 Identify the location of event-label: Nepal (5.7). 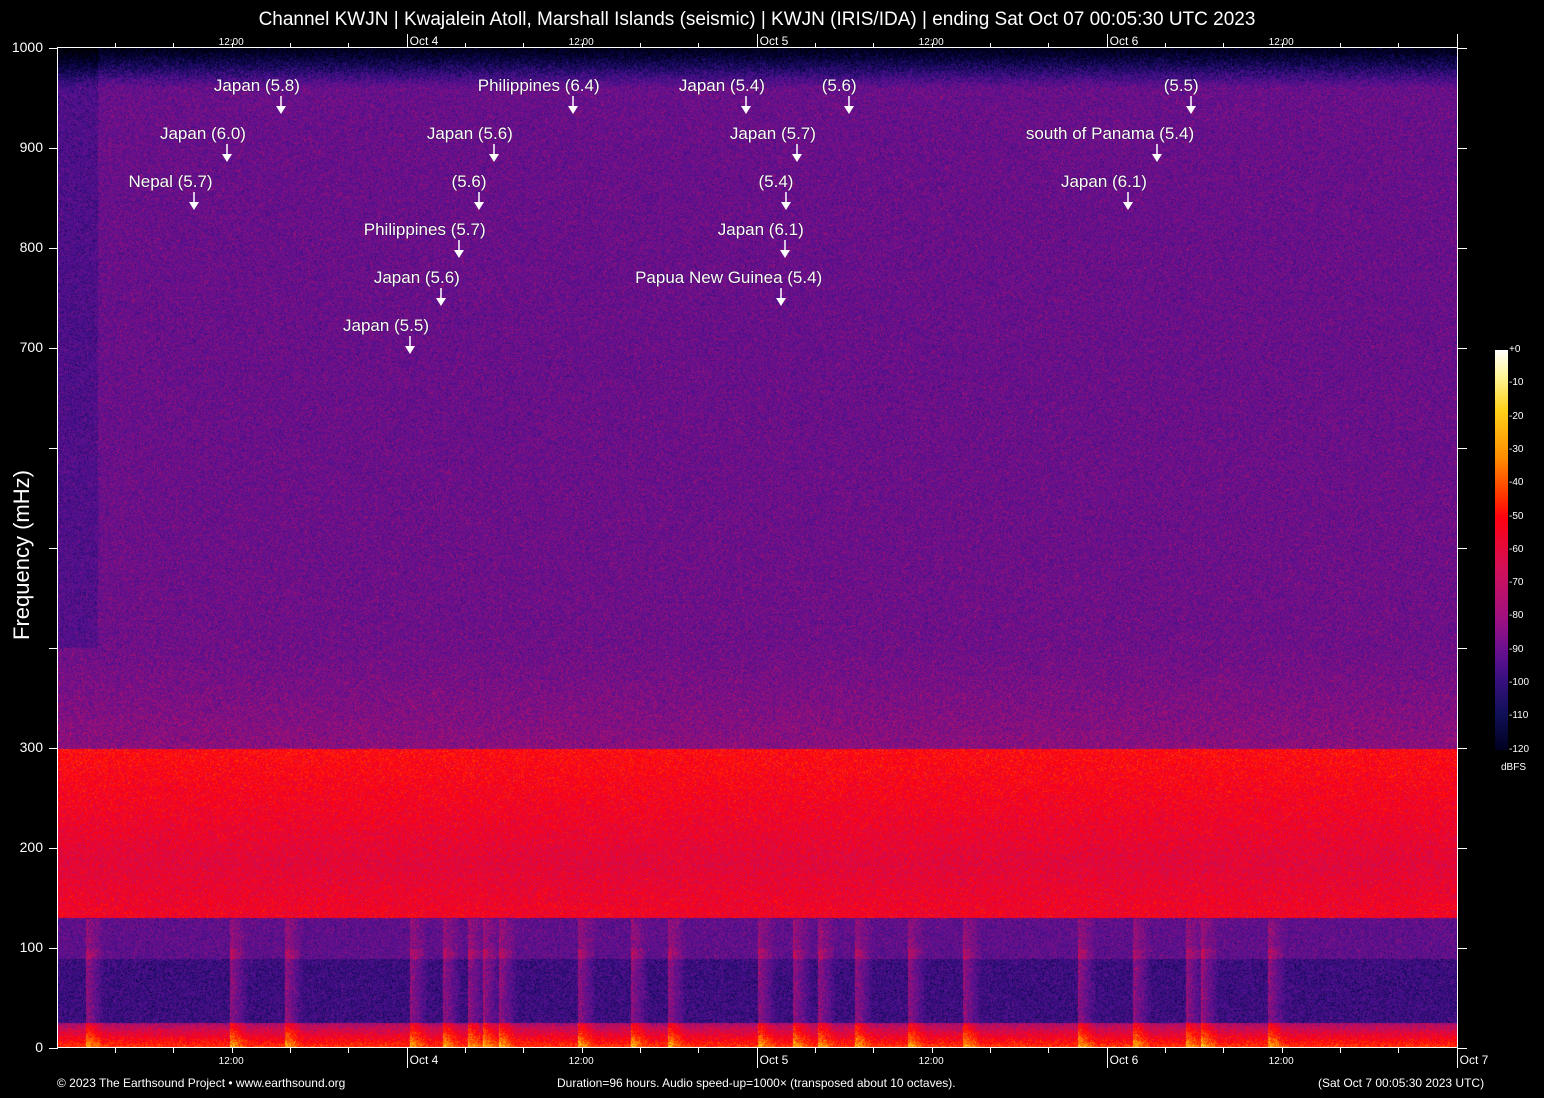
(170, 182).